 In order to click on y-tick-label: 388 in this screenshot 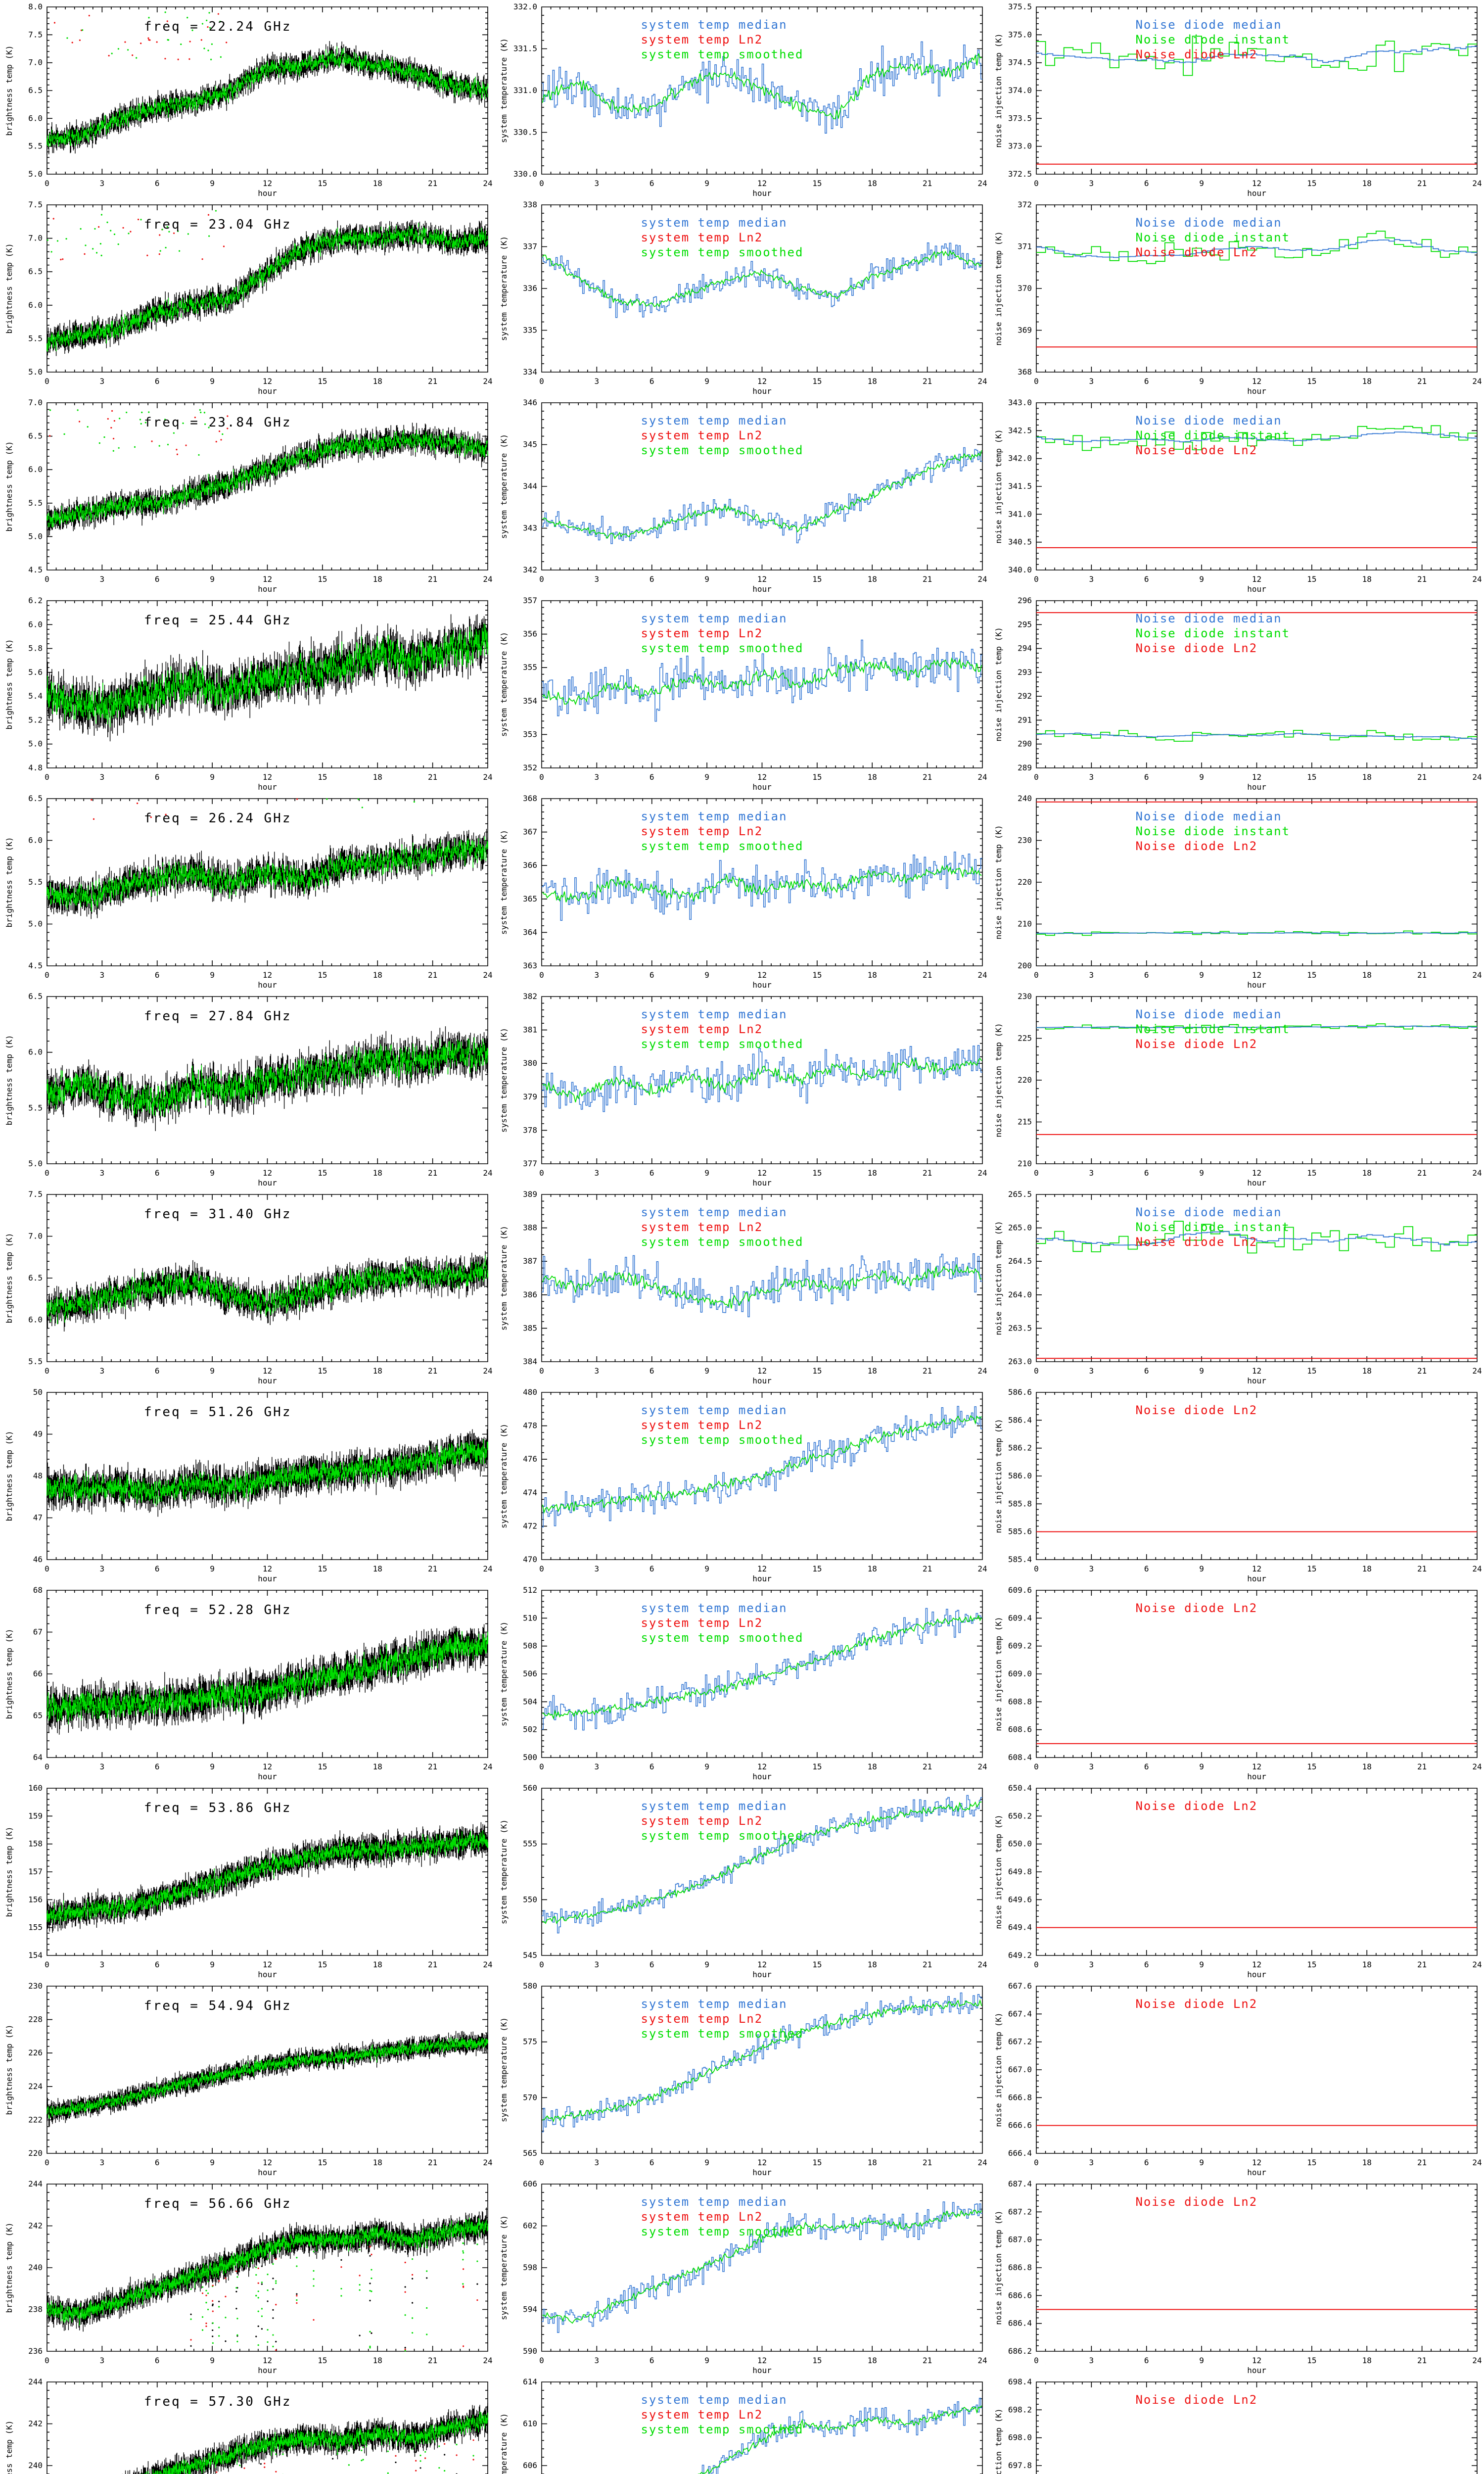, I will do `click(530, 1228)`.